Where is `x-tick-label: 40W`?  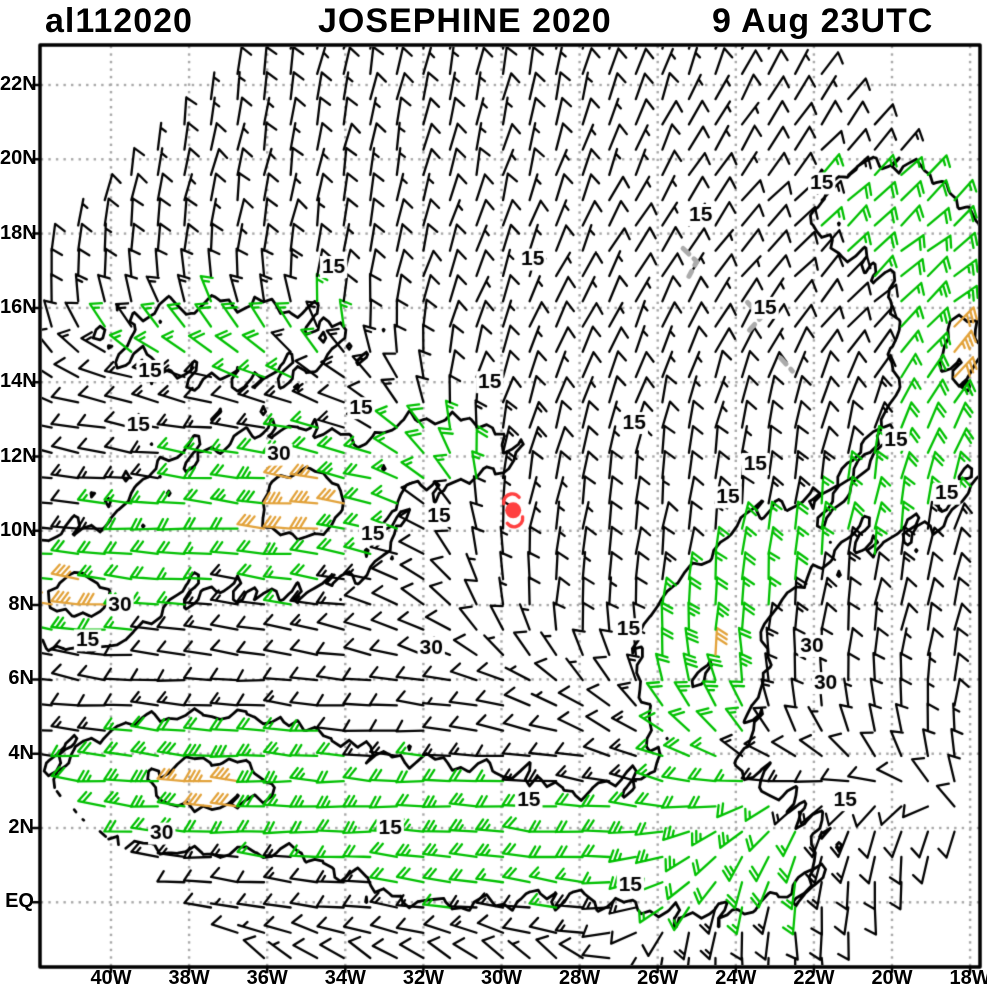 x-tick-label: 40W is located at coordinates (111, 978).